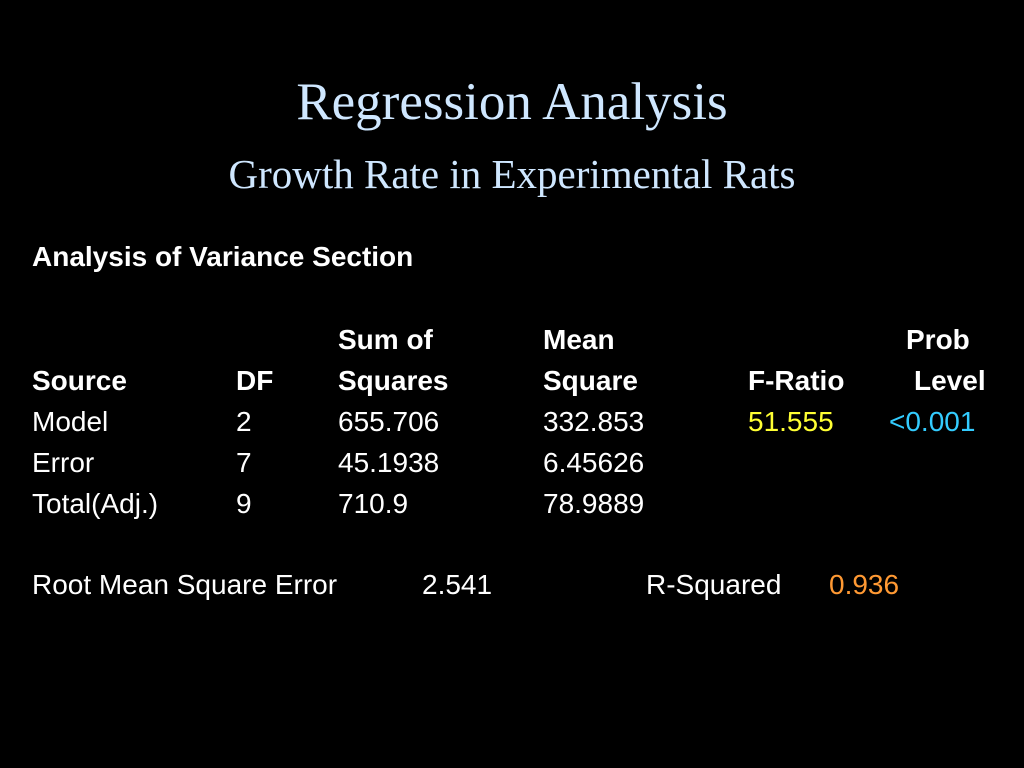  Describe the element at coordinates (255, 380) in the screenshot. I see `header-df: DF` at that location.